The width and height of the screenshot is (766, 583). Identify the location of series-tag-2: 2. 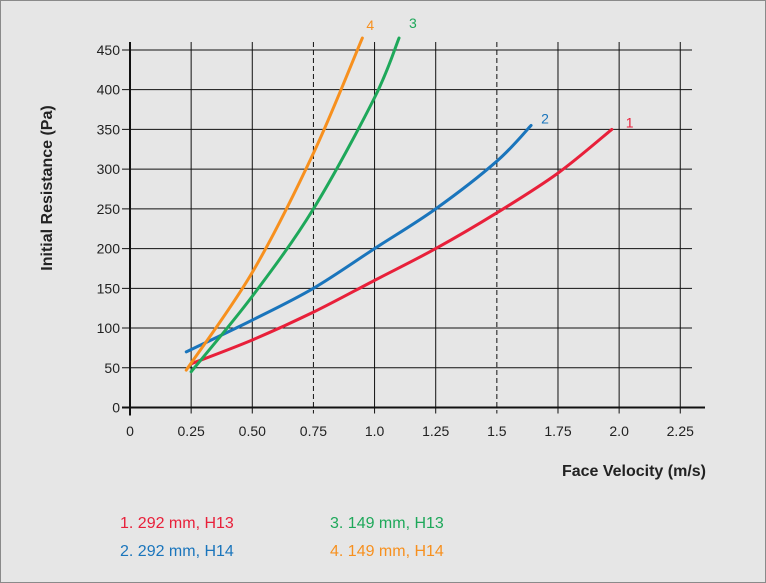
(545, 118).